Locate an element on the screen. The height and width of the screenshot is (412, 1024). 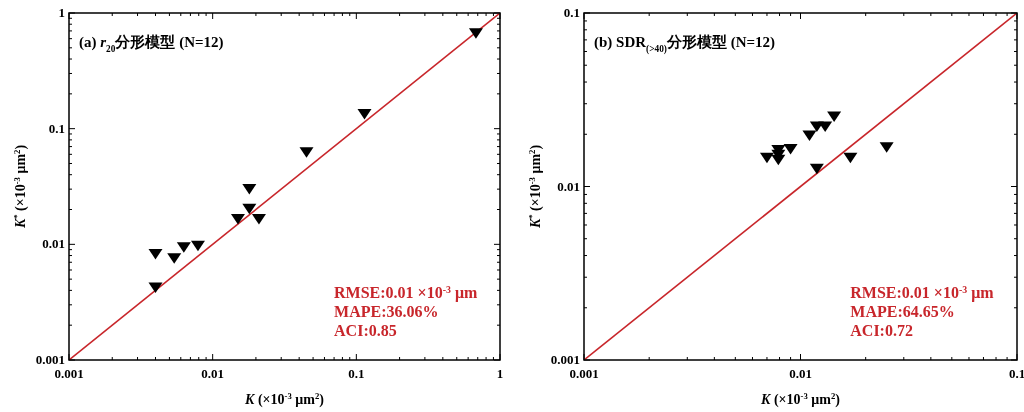
annotation: ACI:0.85 is located at coordinates (365, 330).